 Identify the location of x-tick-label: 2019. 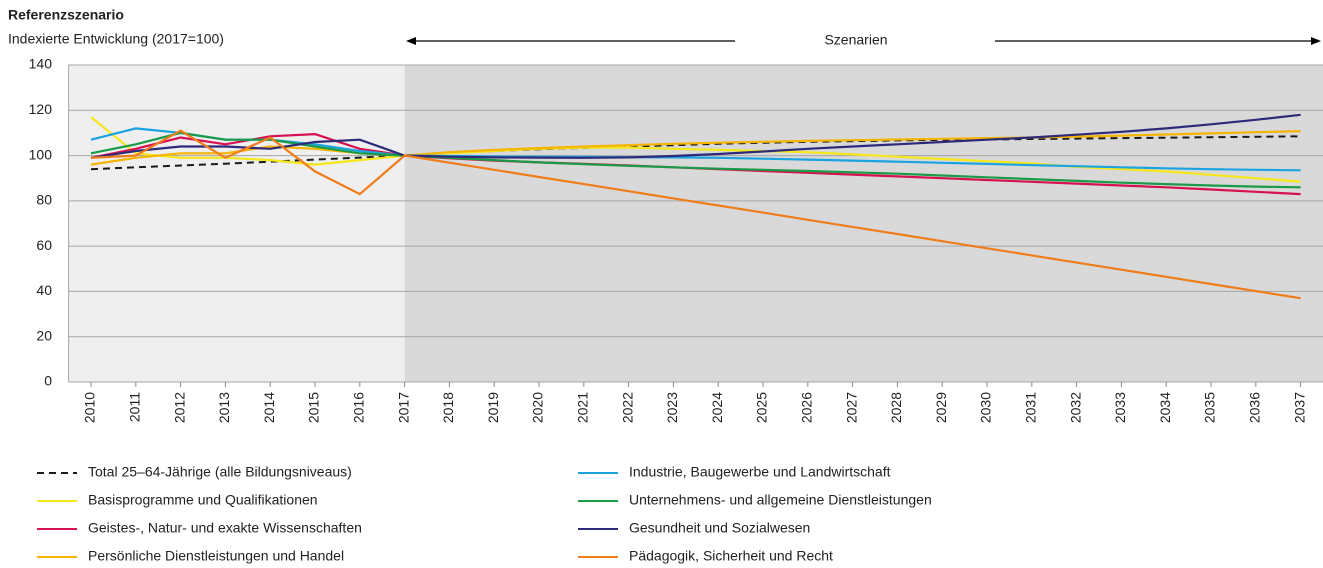
(493, 407).